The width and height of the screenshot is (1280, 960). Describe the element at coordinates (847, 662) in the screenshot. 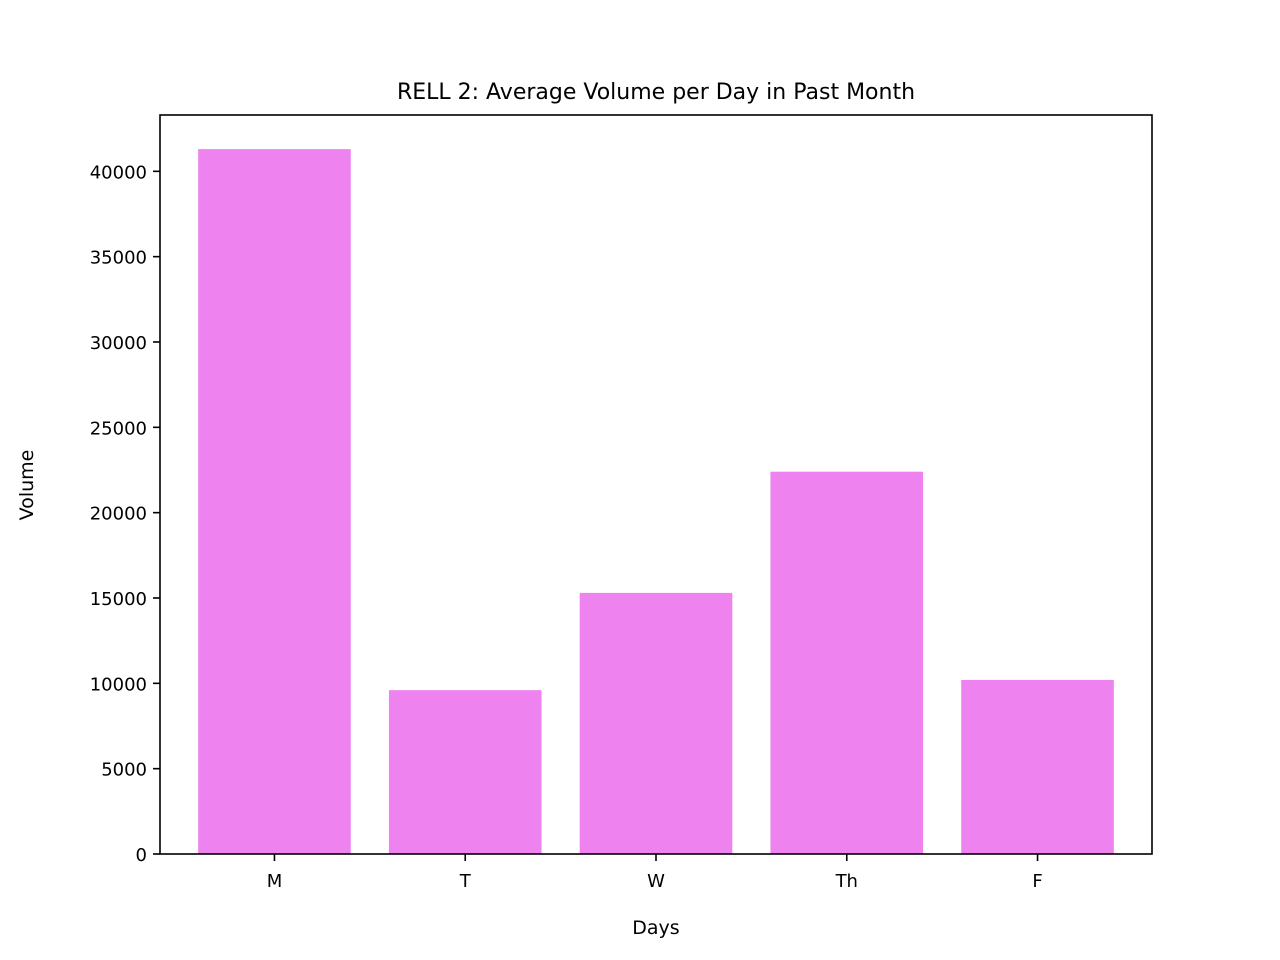

I see `bar-th` at that location.